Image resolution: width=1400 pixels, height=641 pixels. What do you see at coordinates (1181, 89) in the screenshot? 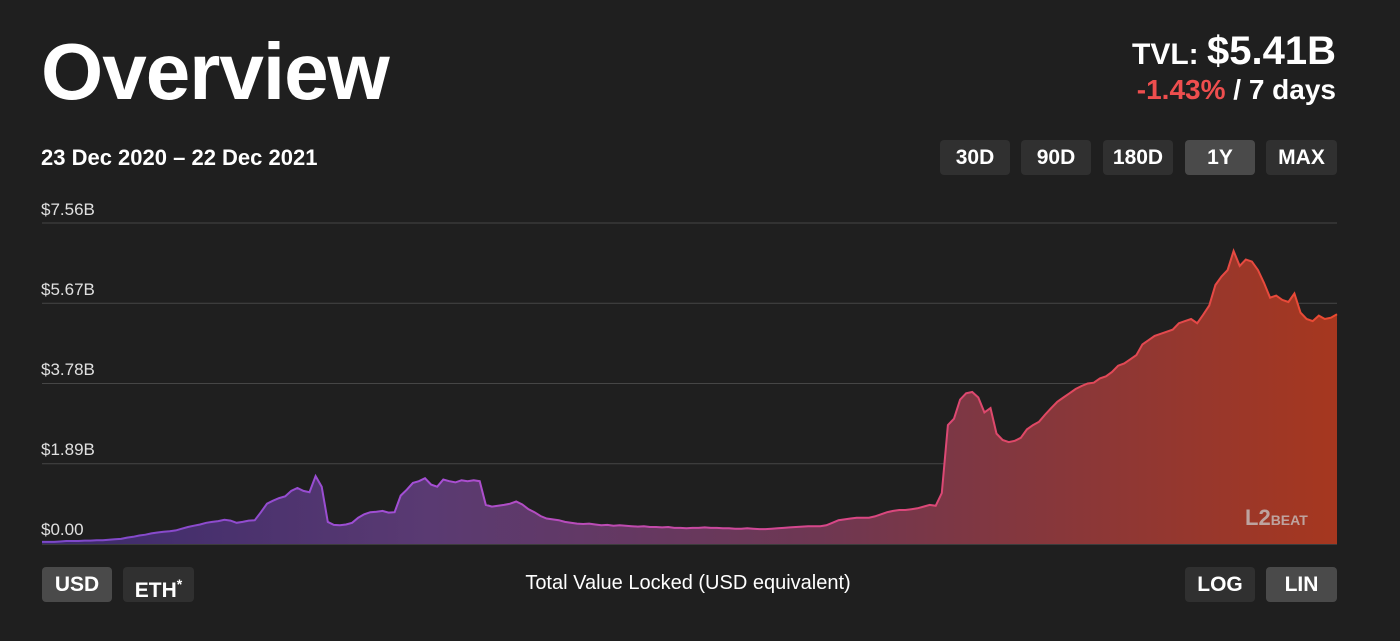
I see `tvl-change-percent: -1.43%` at bounding box center [1181, 89].